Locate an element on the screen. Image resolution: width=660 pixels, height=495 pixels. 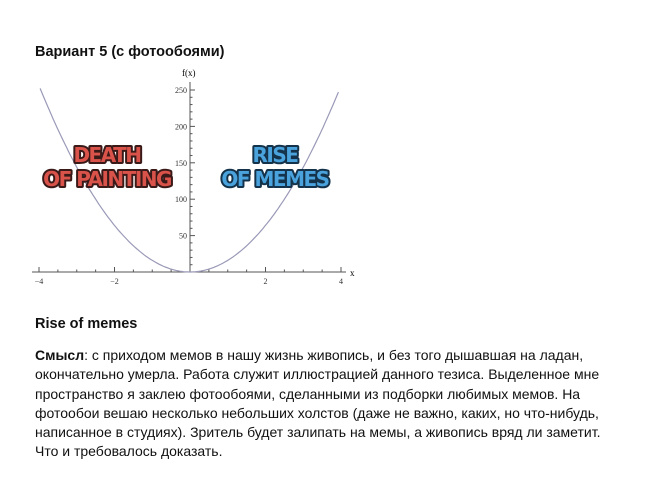
y-axis-label: f(x) is located at coordinates (189, 73).